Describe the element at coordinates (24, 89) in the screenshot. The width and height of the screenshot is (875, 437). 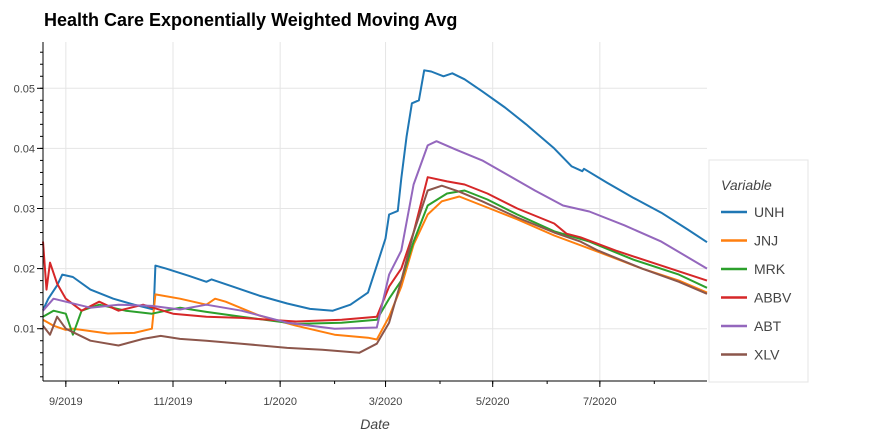
I see `y-tick-label: 0.05` at that location.